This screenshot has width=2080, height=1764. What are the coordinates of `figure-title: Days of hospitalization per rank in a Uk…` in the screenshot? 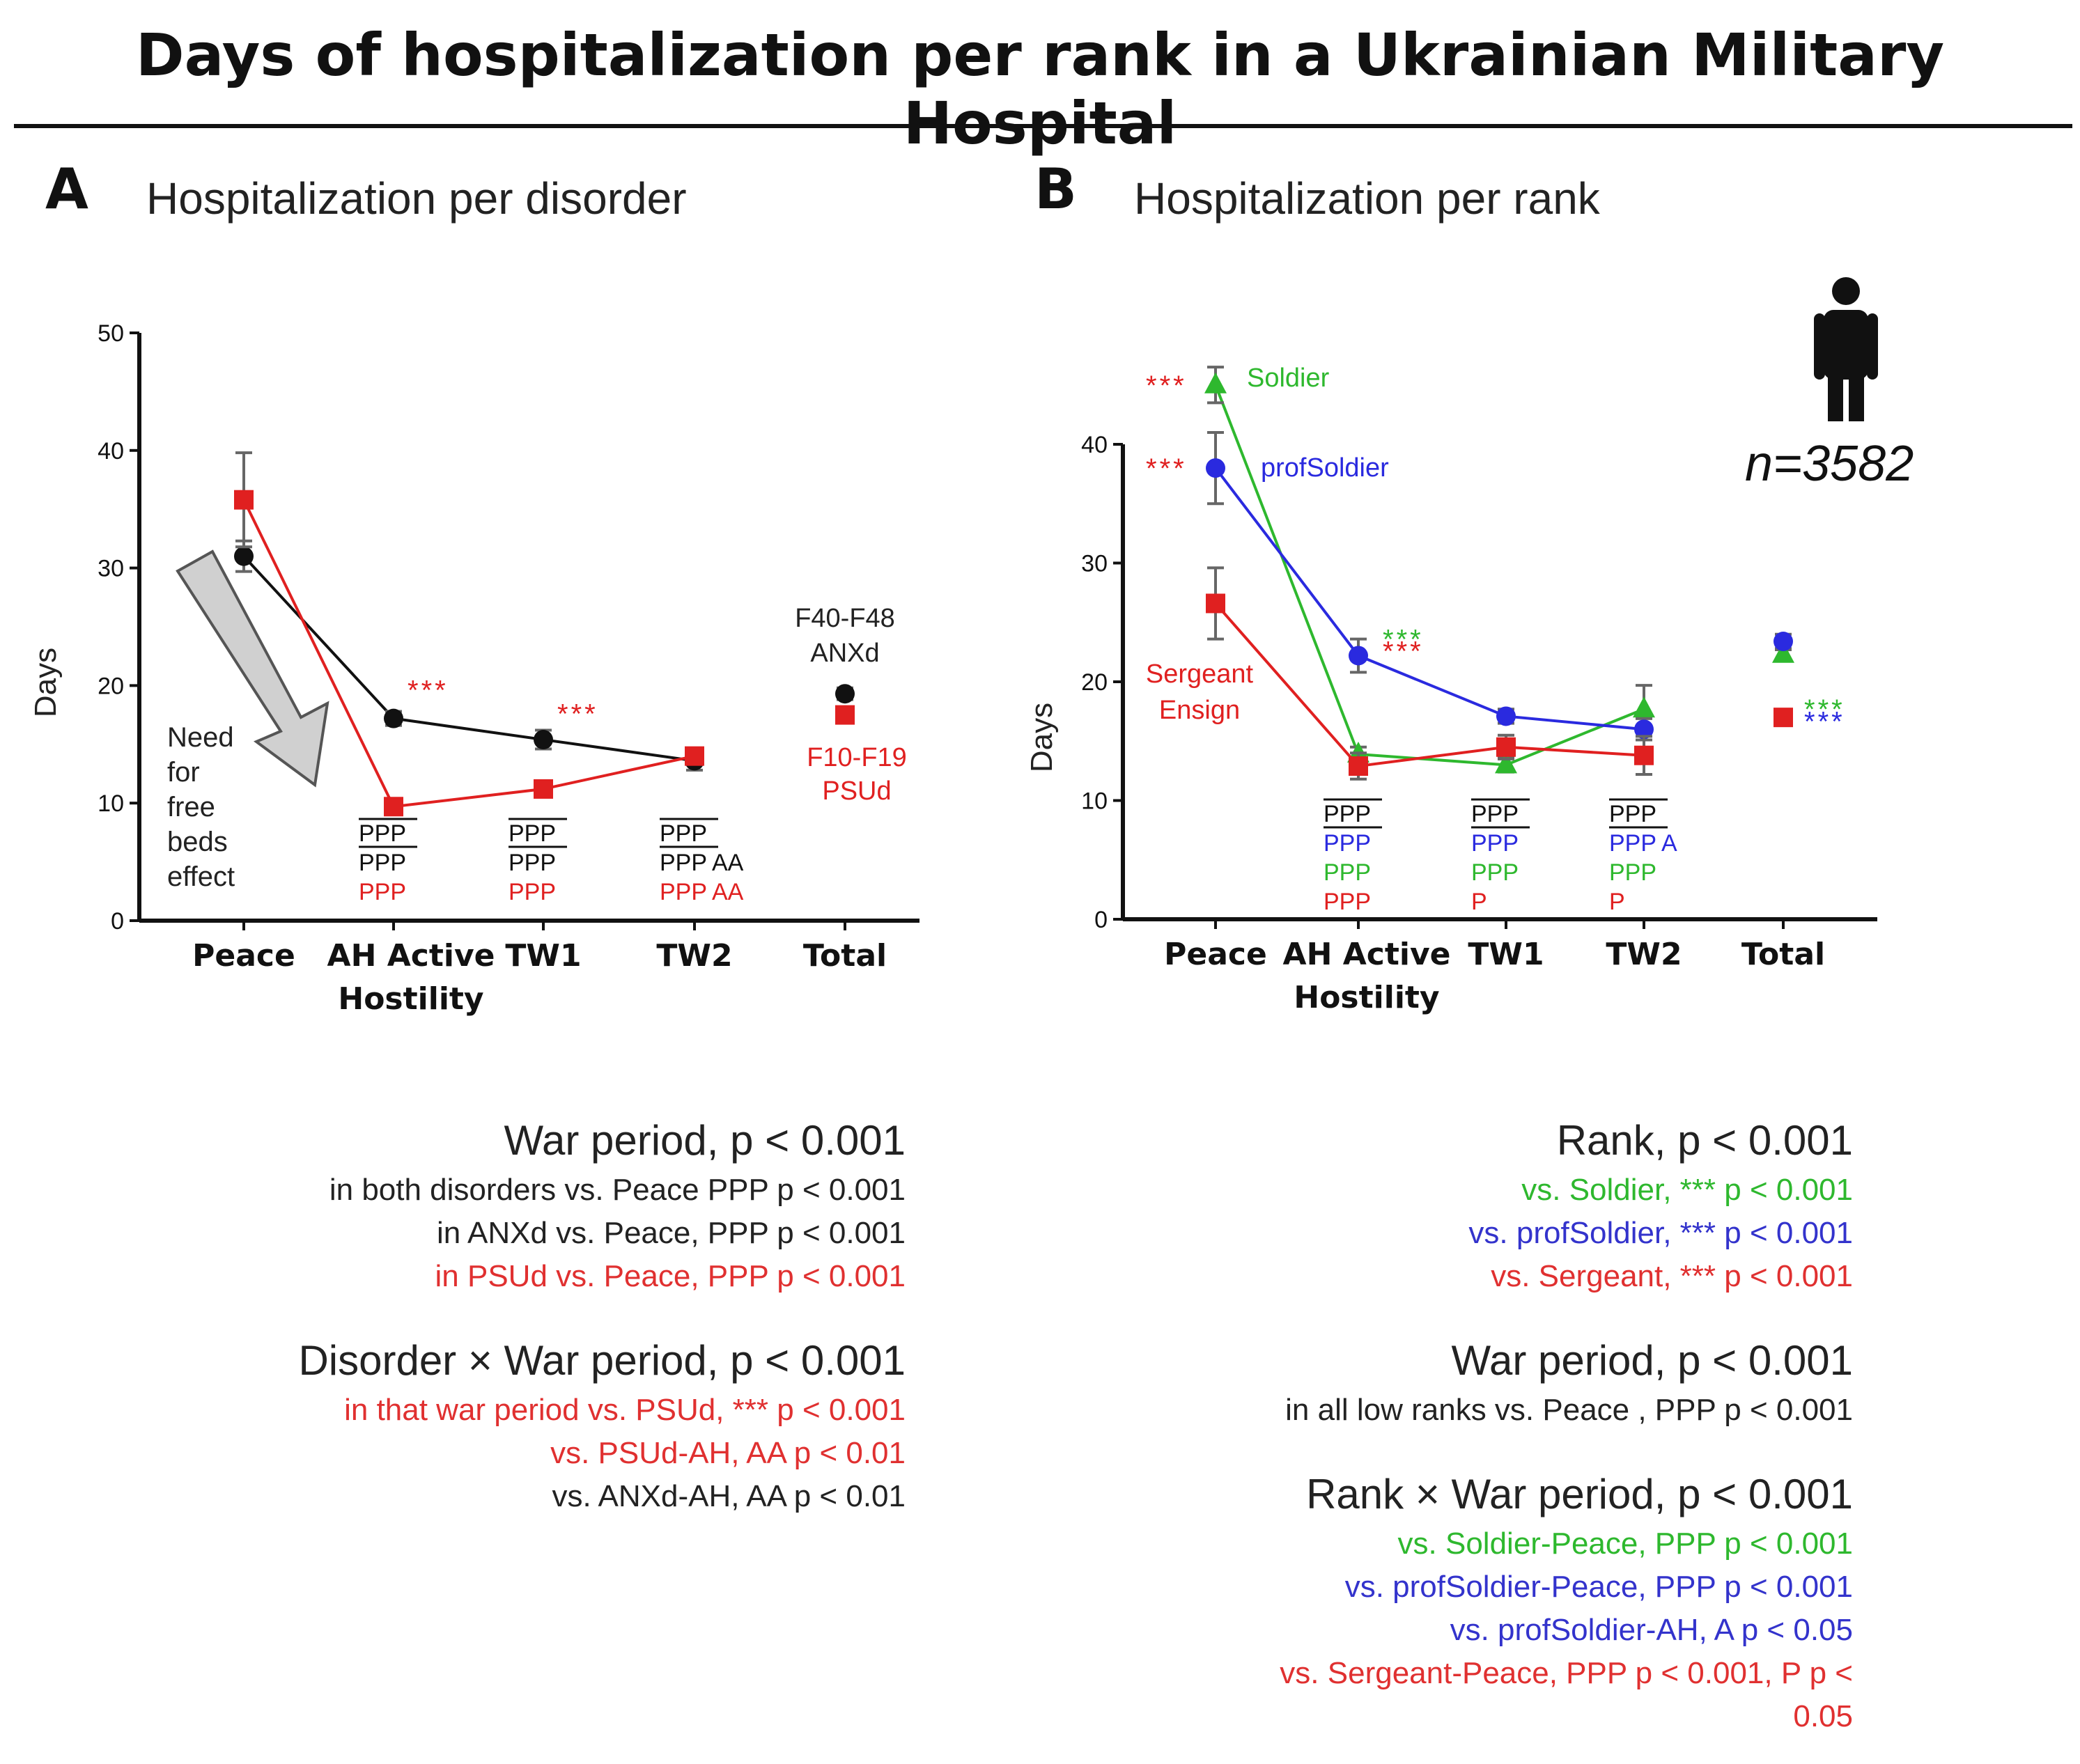 It's located at (1040, 89).